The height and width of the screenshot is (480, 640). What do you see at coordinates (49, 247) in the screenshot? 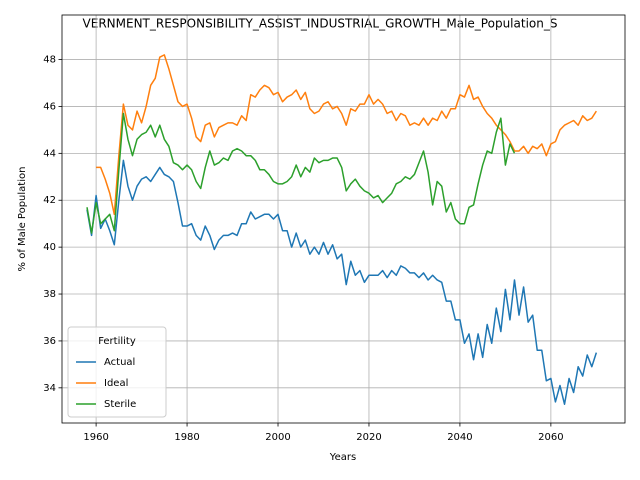
I see `y-tick-label: 40` at bounding box center [49, 247].